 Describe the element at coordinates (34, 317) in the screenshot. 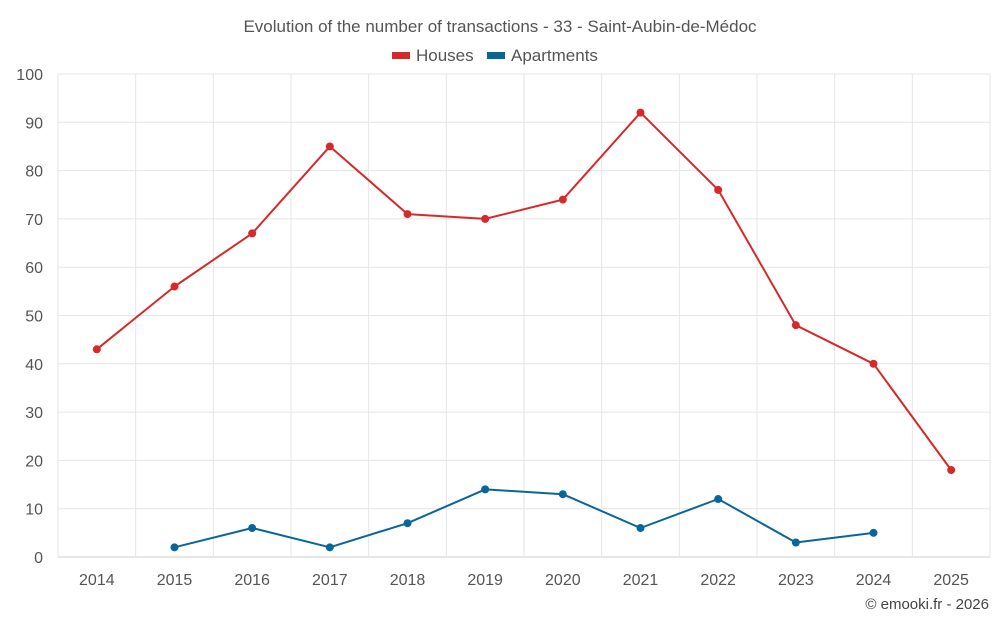

I see `y-tick-label: 50` at that location.